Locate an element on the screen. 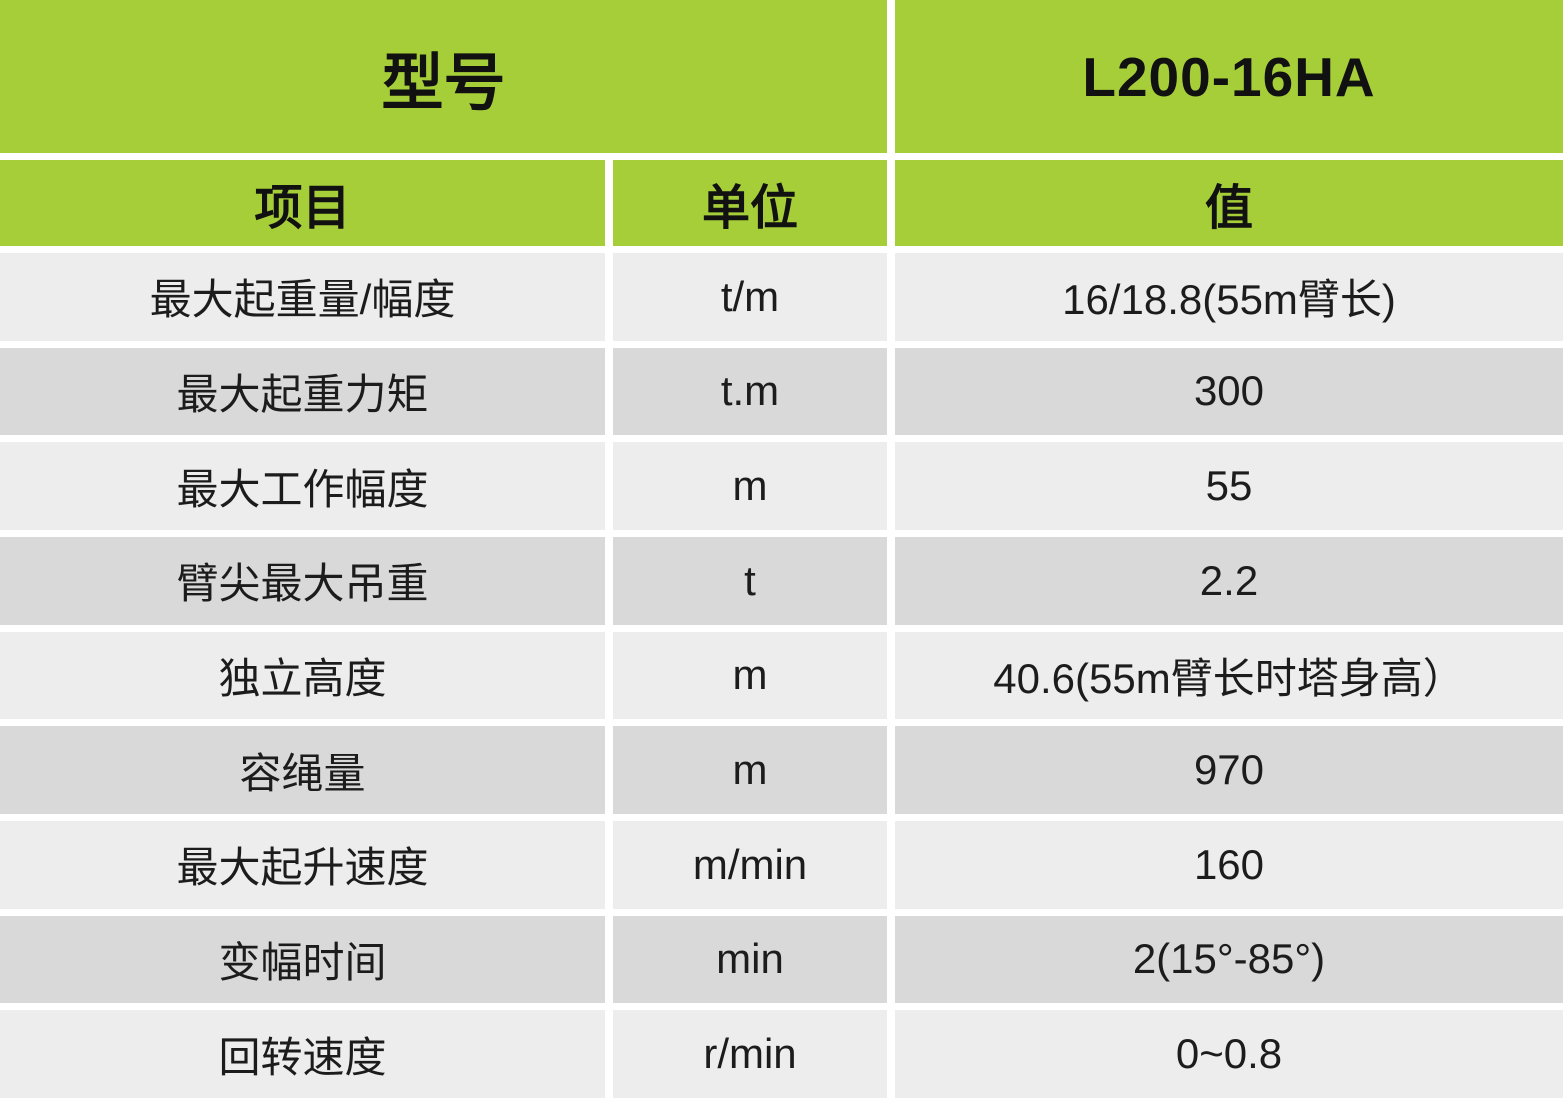  value-cell: 970 is located at coordinates (1229, 770).